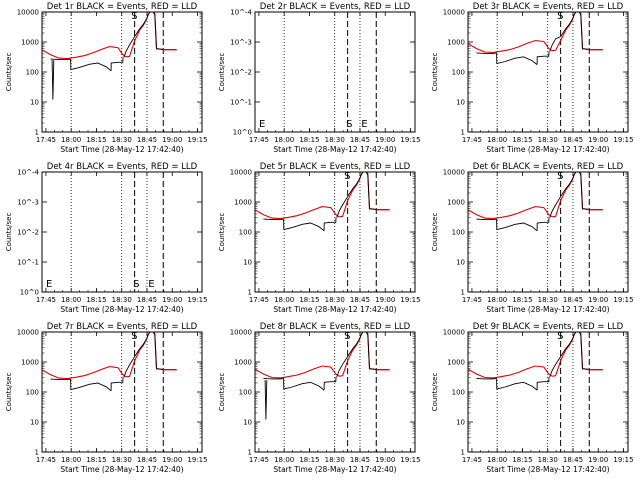 The height and width of the screenshot is (480, 640). I want to click on chart-title: Det 6r BLACK = Events, RED = LLD, so click(548, 167).